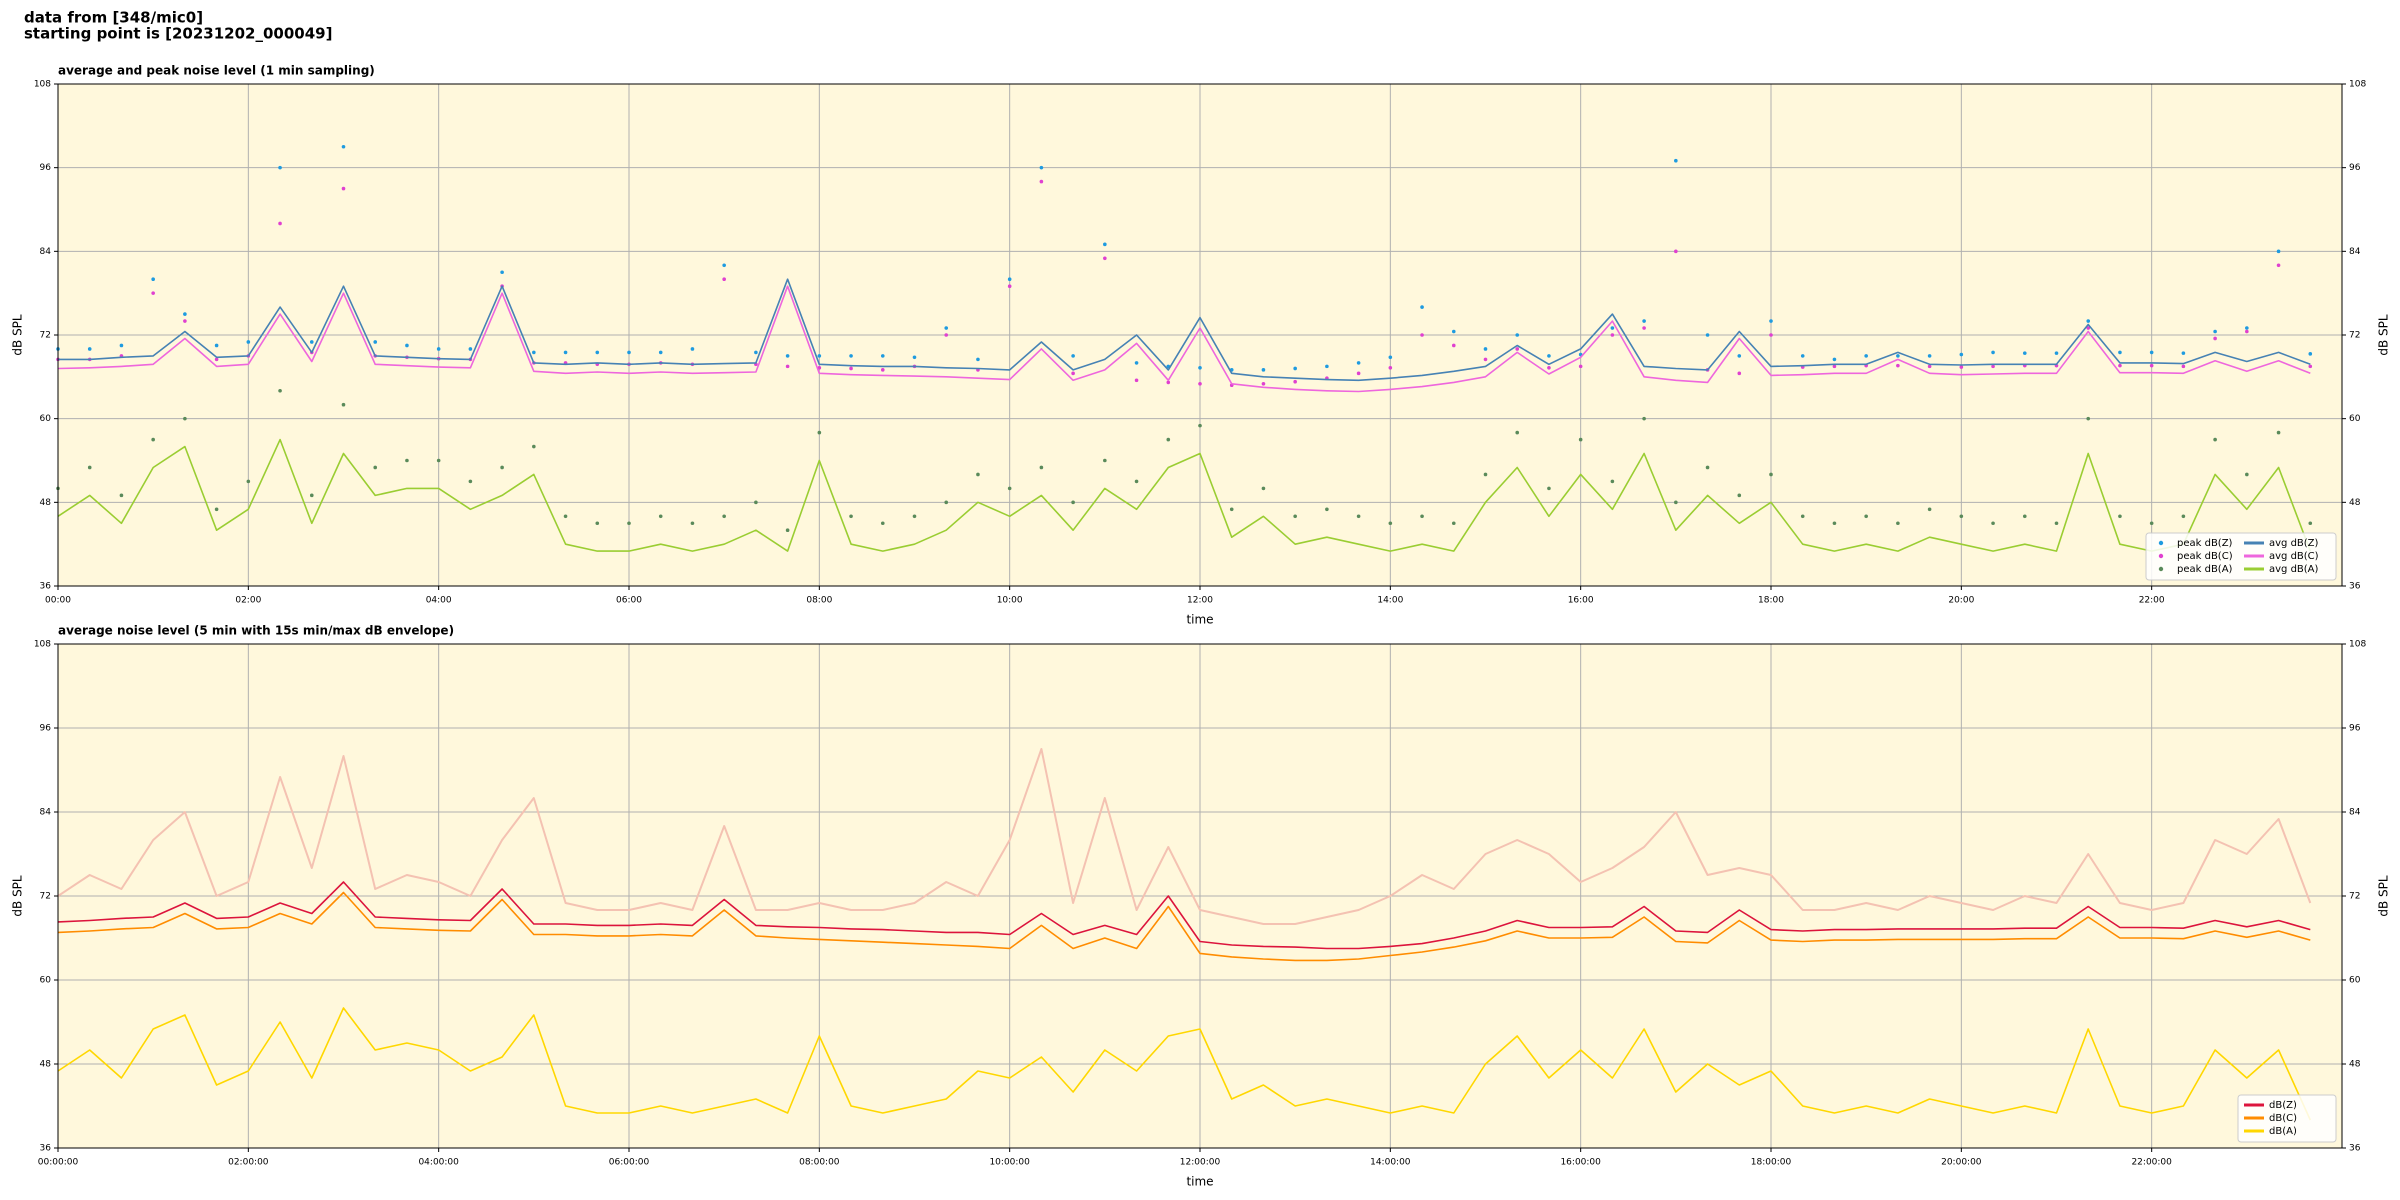  What do you see at coordinates (2355, 503) in the screenshot?
I see `y-tick-label-right: 48` at bounding box center [2355, 503].